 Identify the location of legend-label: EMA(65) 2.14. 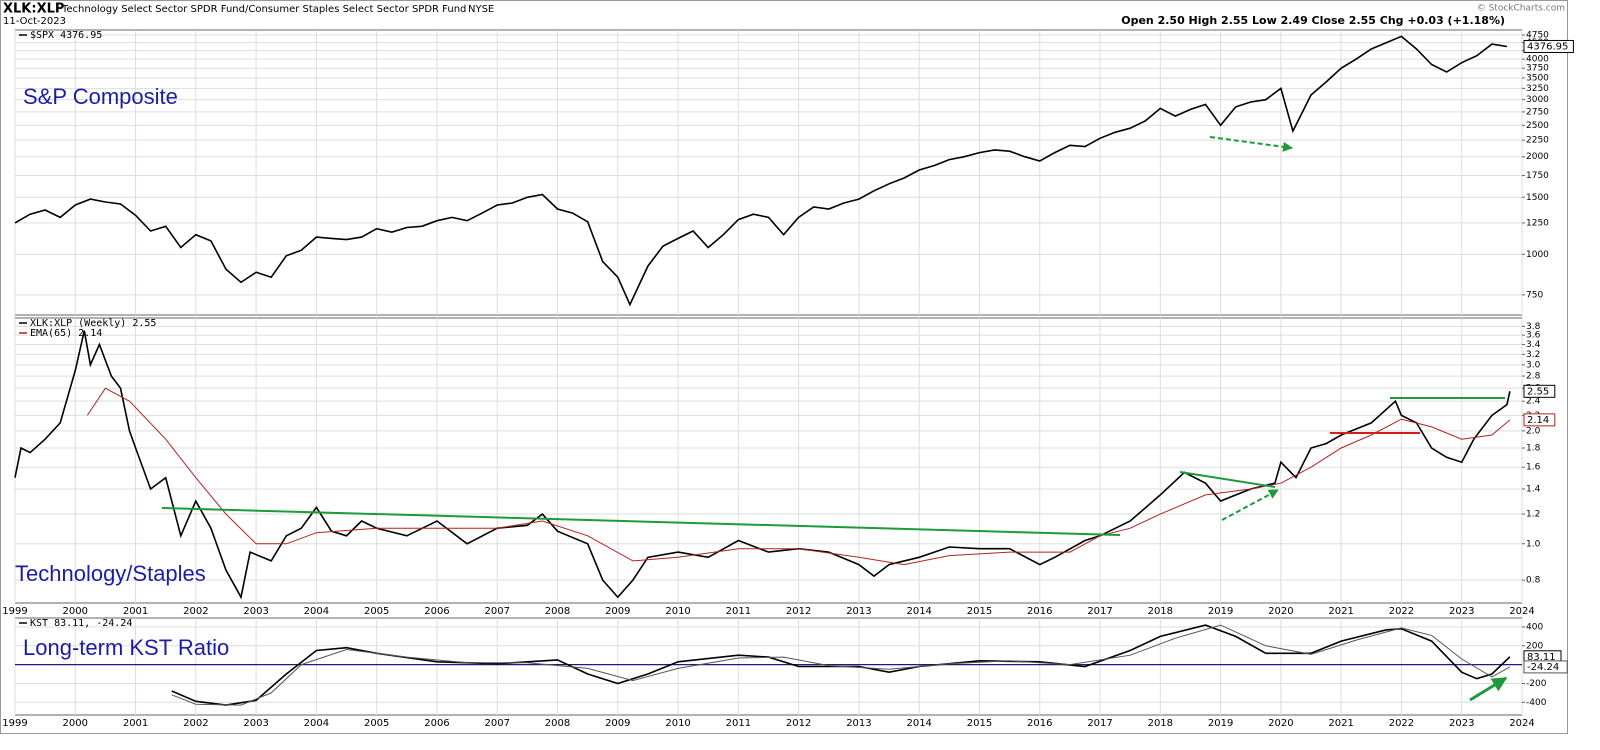
(66, 333).